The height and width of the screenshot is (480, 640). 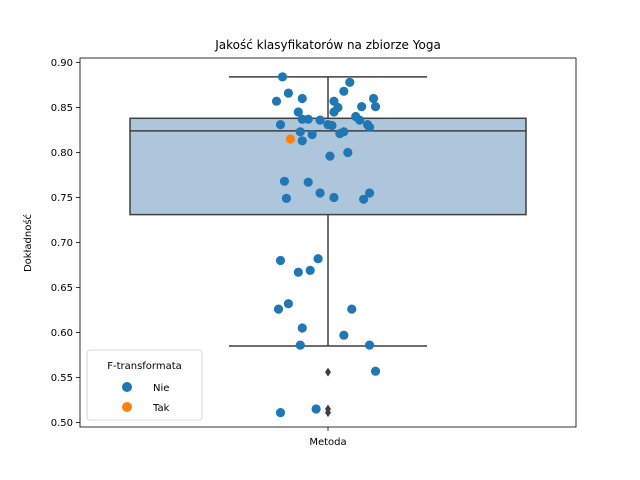 I want to click on y-tick-label-3: 0.65, so click(x=62, y=288).